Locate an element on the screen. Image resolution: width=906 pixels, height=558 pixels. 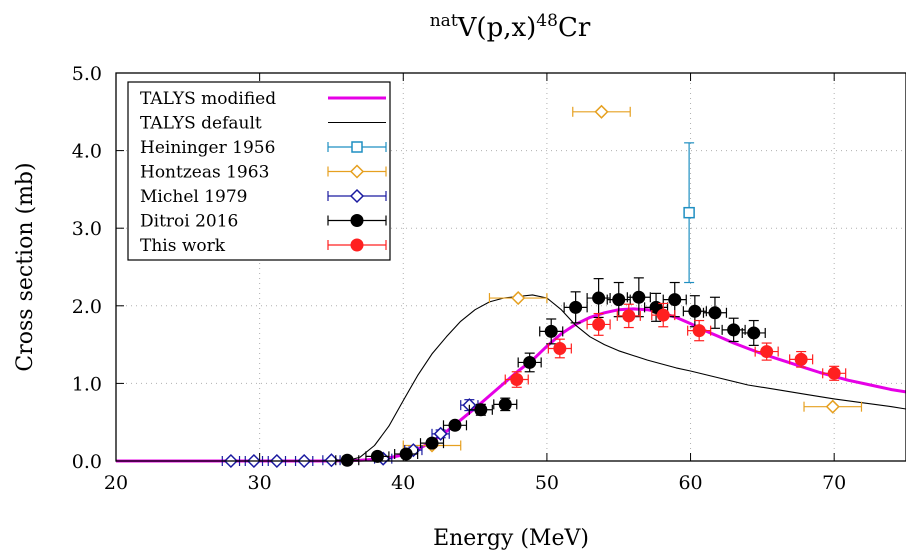
y-tick-label: 5.0 is located at coordinates (87, 74).